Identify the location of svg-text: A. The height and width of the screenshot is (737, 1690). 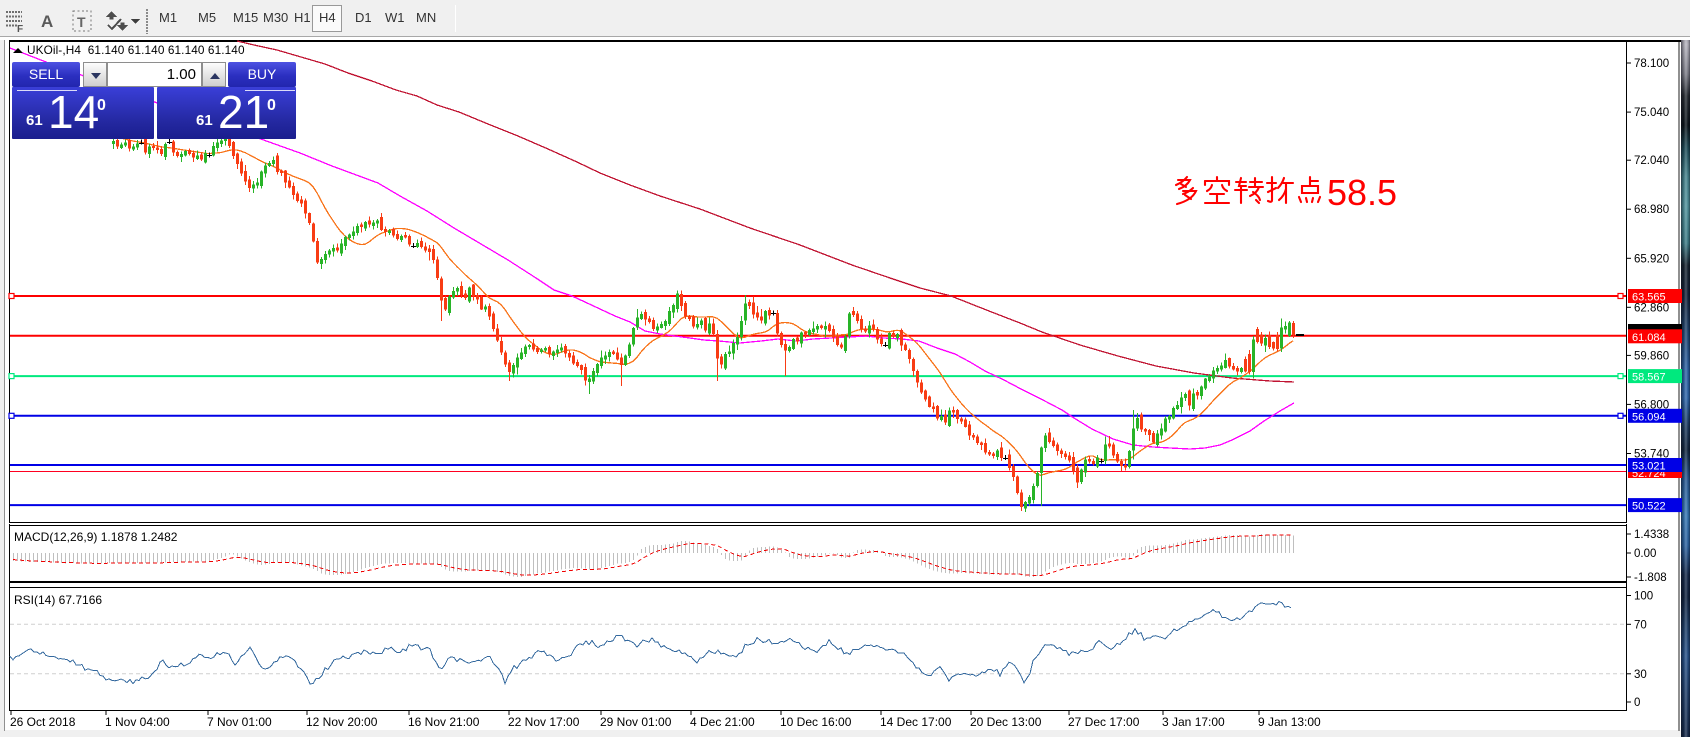
(47, 21).